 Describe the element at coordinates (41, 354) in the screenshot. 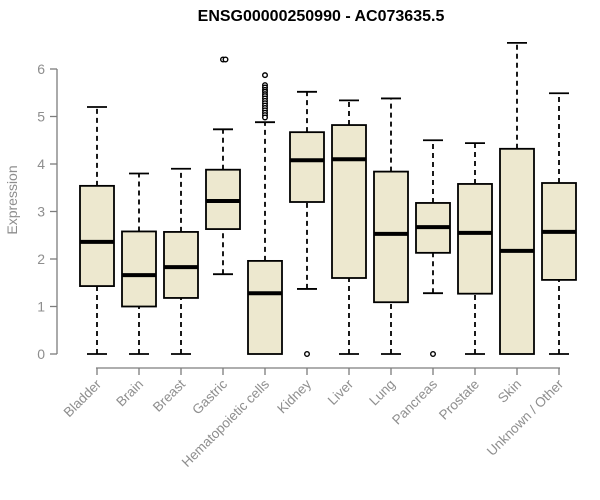

I see `y-tick-label: 0` at that location.